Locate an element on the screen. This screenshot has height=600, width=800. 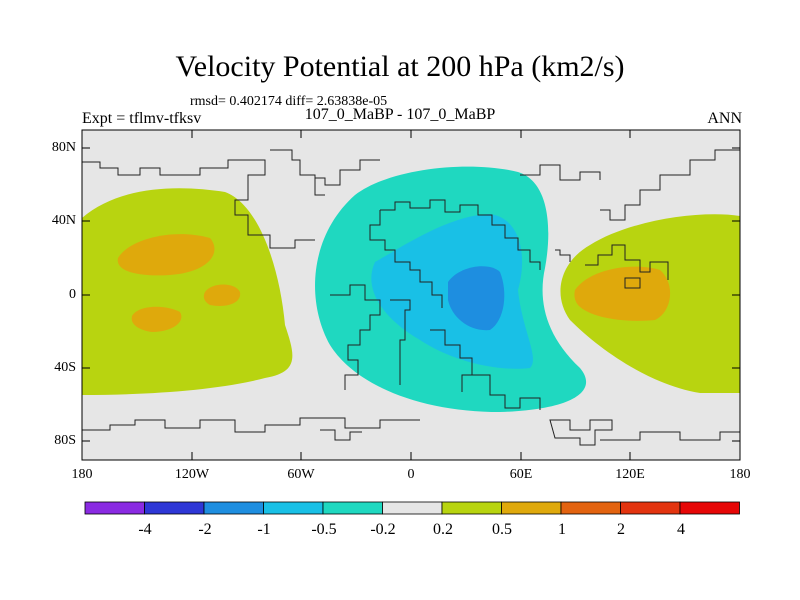
lat-tick-label: 40N is located at coordinates (63, 220).